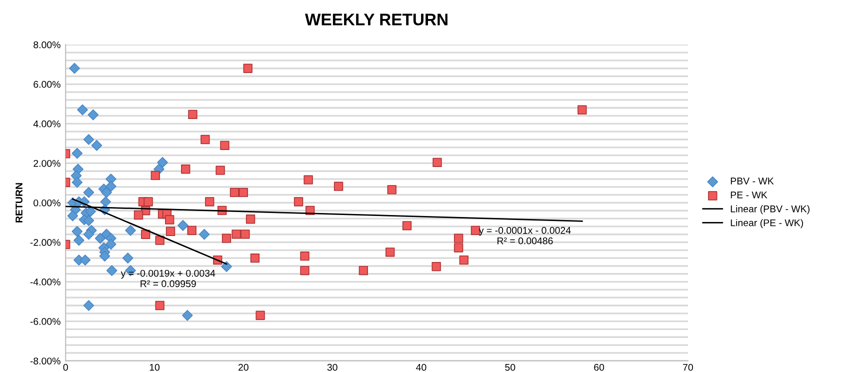 This screenshot has width=841, height=372. What do you see at coordinates (45, 321) in the screenshot?
I see `y-tick-label: -6.00%` at bounding box center [45, 321].